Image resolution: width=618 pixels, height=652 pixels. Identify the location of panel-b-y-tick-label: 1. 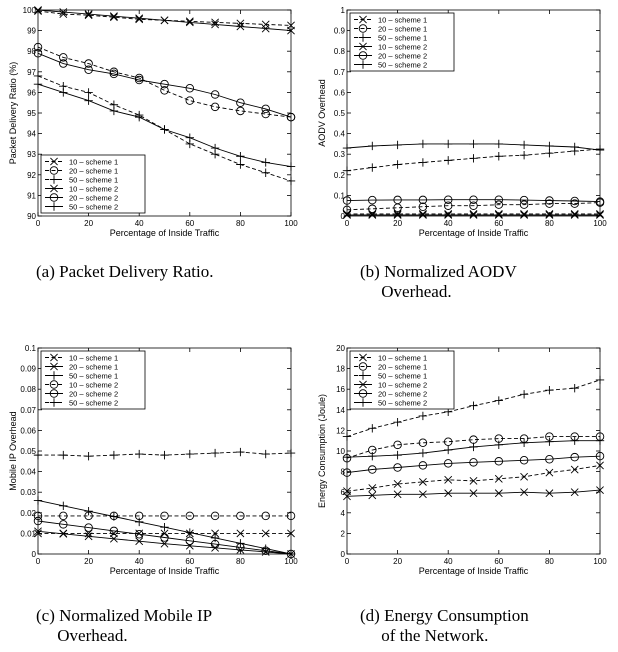
(343, 10).